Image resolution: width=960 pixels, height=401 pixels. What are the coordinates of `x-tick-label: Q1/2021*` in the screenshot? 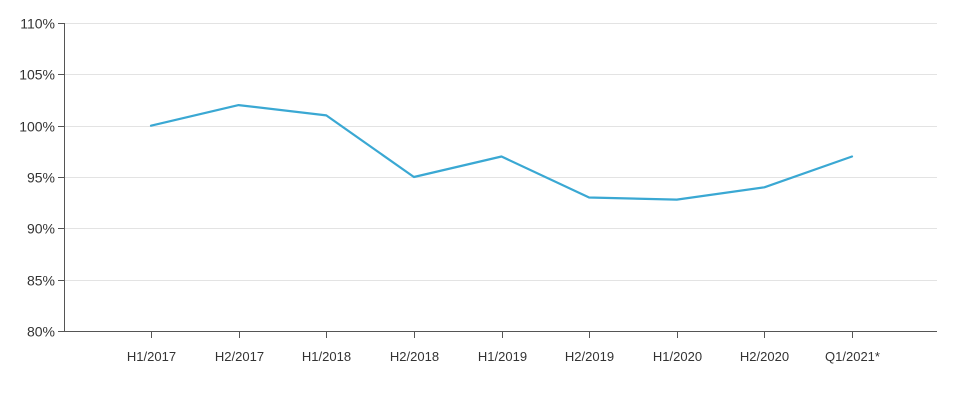 It's located at (852, 356).